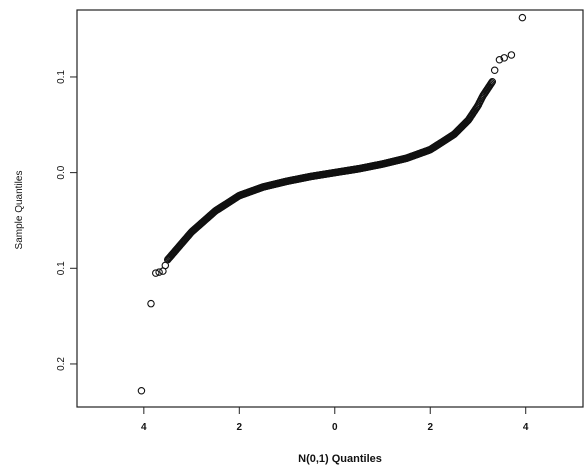 The image size is (588, 467). Describe the element at coordinates (19, 210) in the screenshot. I see `y-axis-label: Sample Quantiles` at that location.